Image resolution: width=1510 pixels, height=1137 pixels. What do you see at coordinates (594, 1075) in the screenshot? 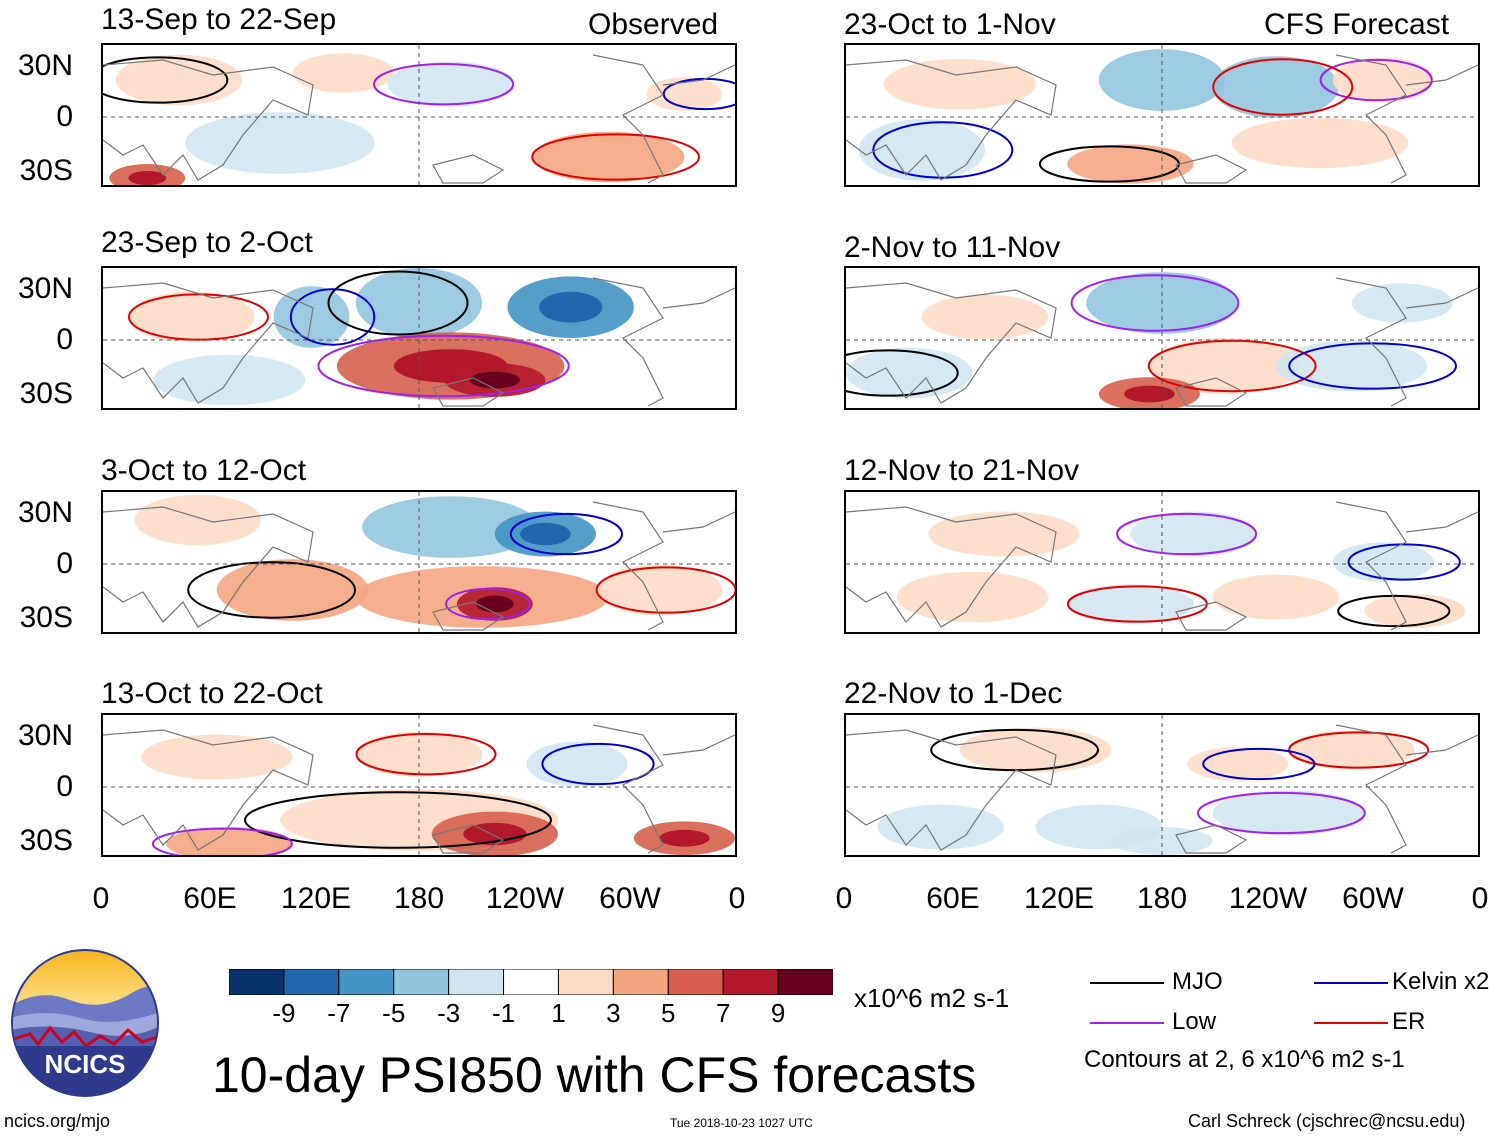
I see `chart-title: 10-day PSI850 with CFS forecasts` at bounding box center [594, 1075].